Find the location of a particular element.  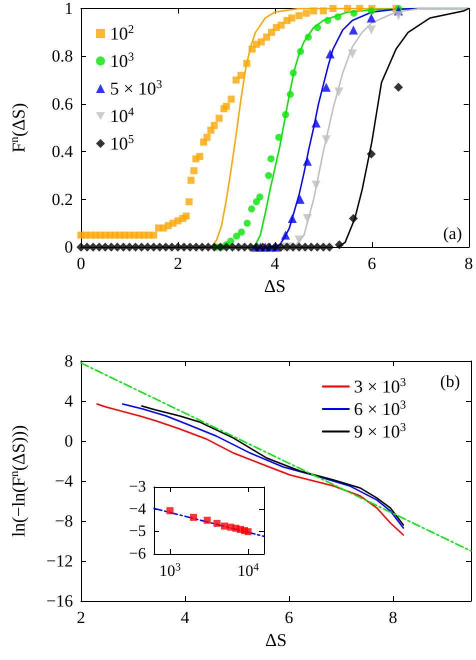

y-tick-label: −5 is located at coordinates (137, 531).